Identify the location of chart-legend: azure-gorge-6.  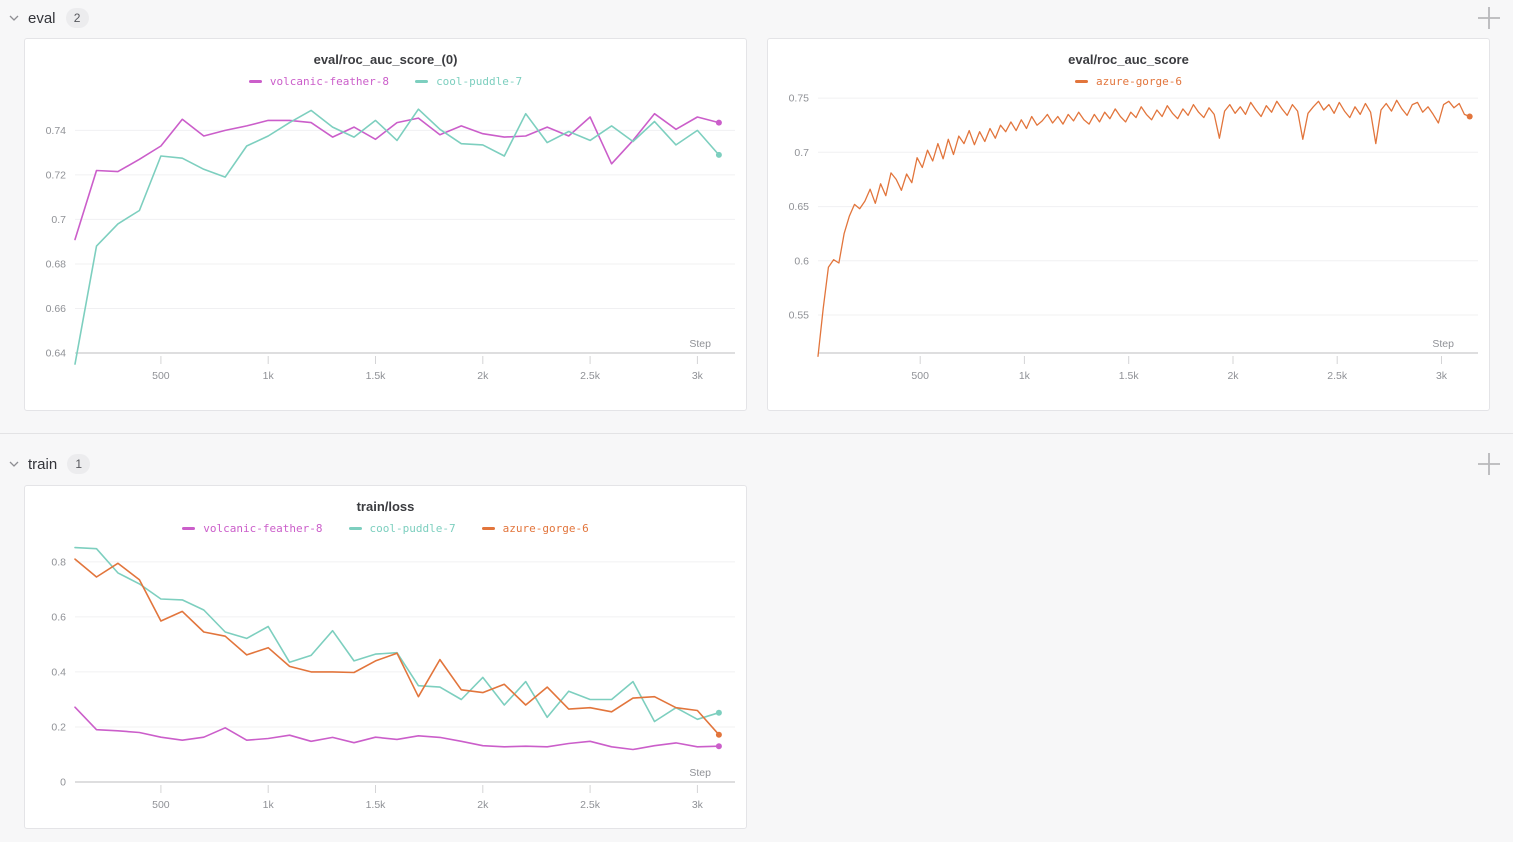
(1128, 81).